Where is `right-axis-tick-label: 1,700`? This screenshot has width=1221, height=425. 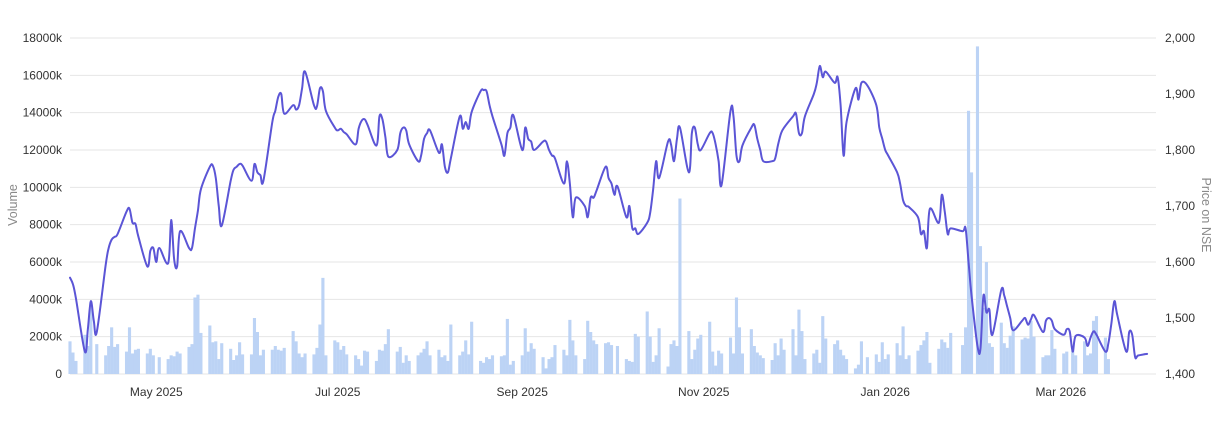 right-axis-tick-label: 1,700 is located at coordinates (1180, 206).